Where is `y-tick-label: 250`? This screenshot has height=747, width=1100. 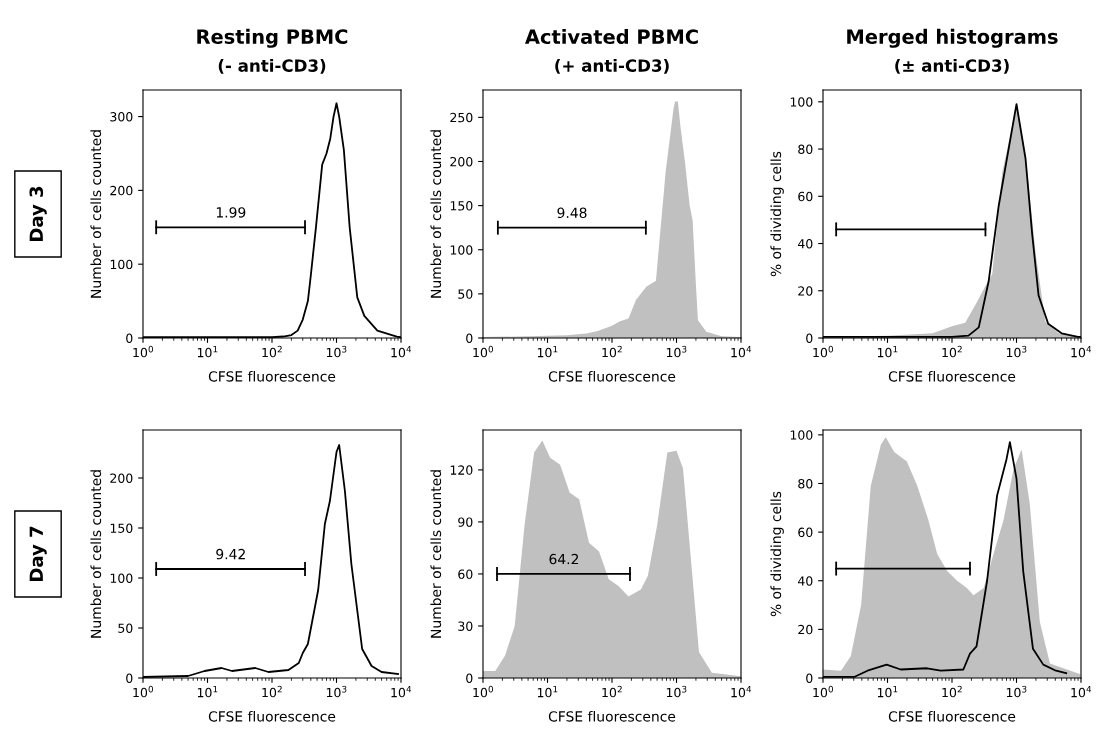 y-tick-label: 250 is located at coordinates (461, 117).